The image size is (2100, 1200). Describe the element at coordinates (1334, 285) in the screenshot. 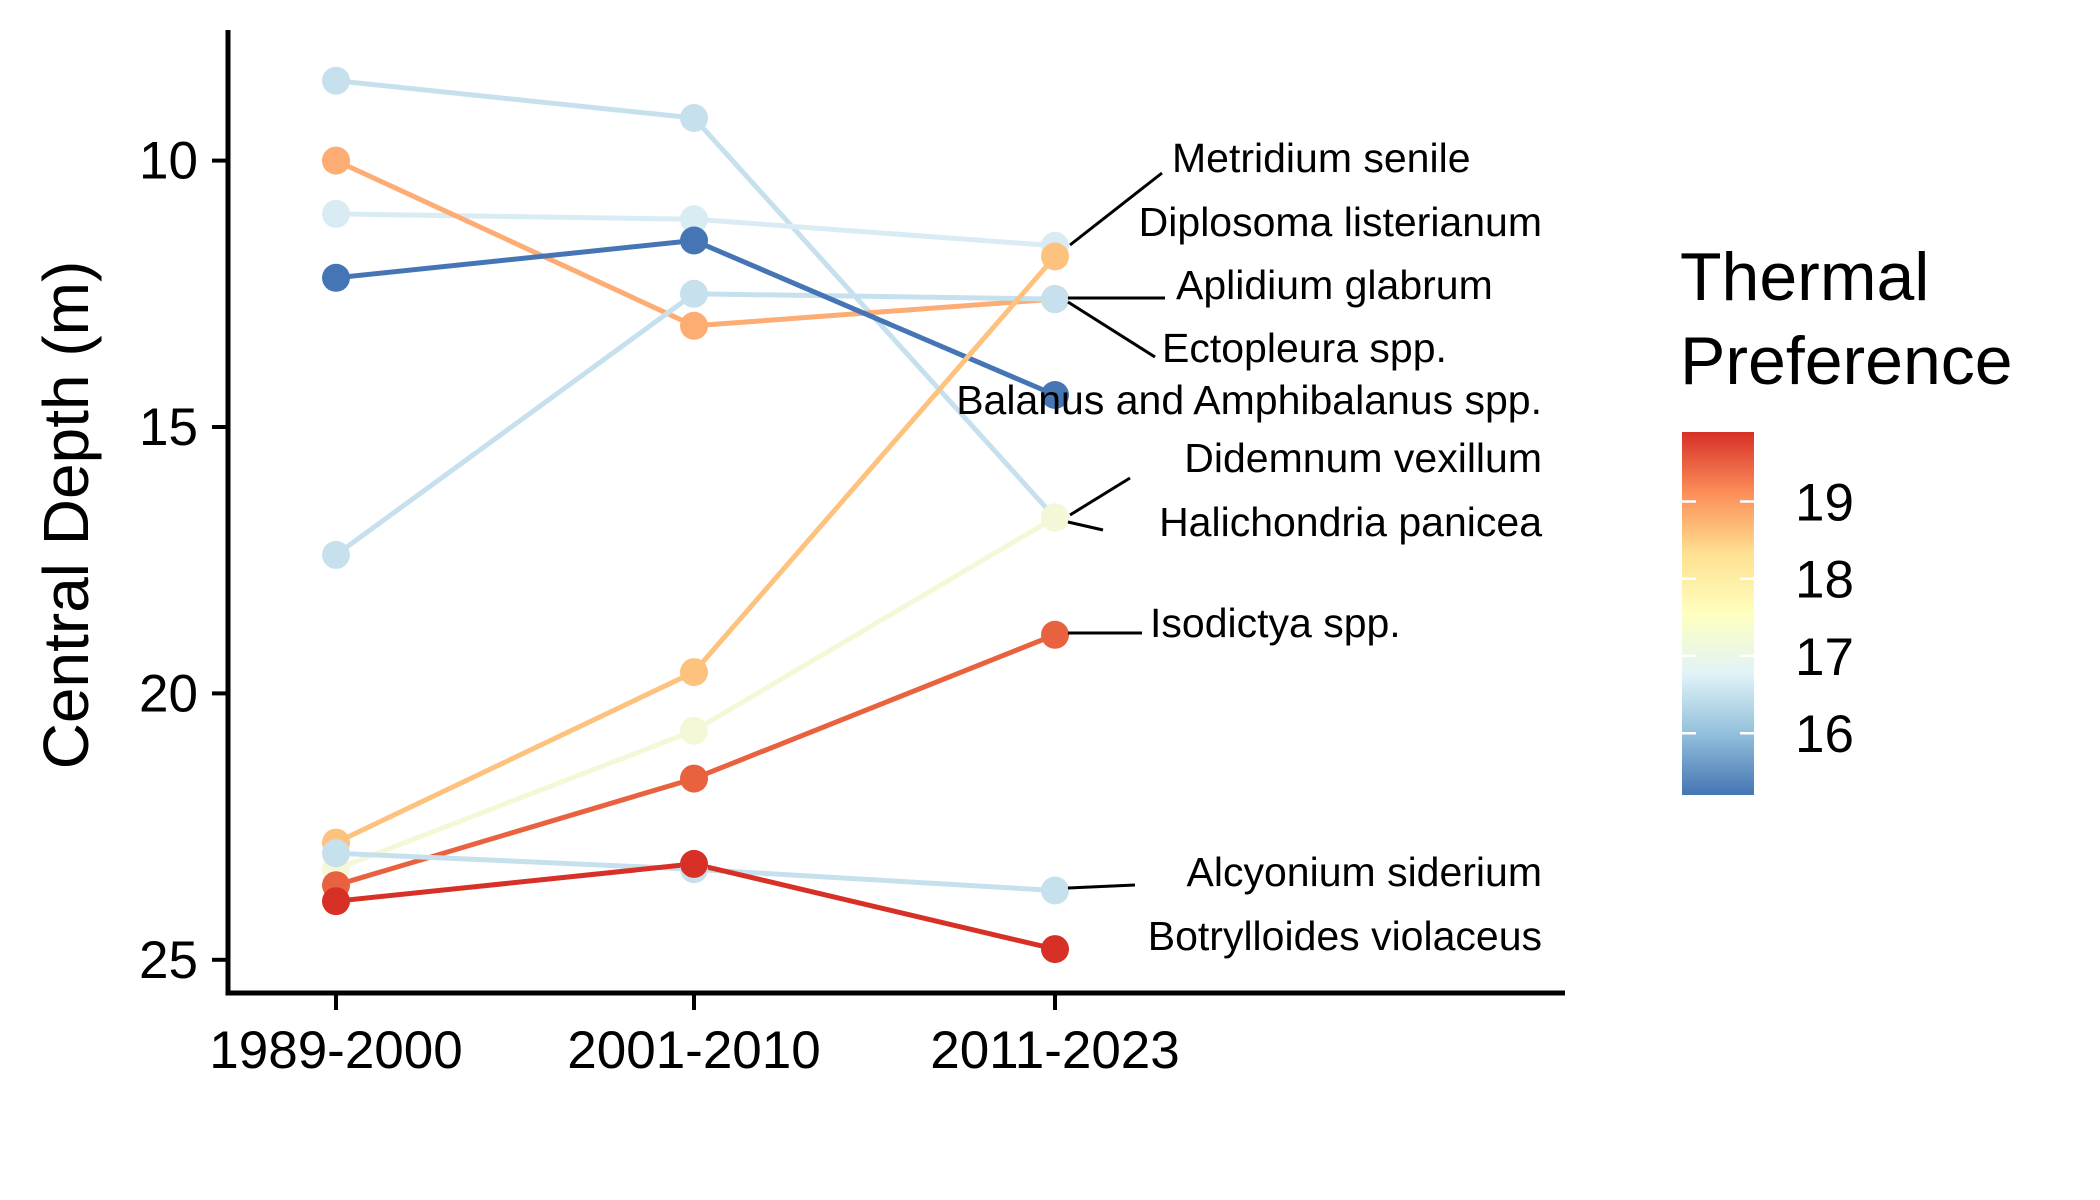

I see `species-label-aplidium-glabrum: Aplidium glabrum` at that location.